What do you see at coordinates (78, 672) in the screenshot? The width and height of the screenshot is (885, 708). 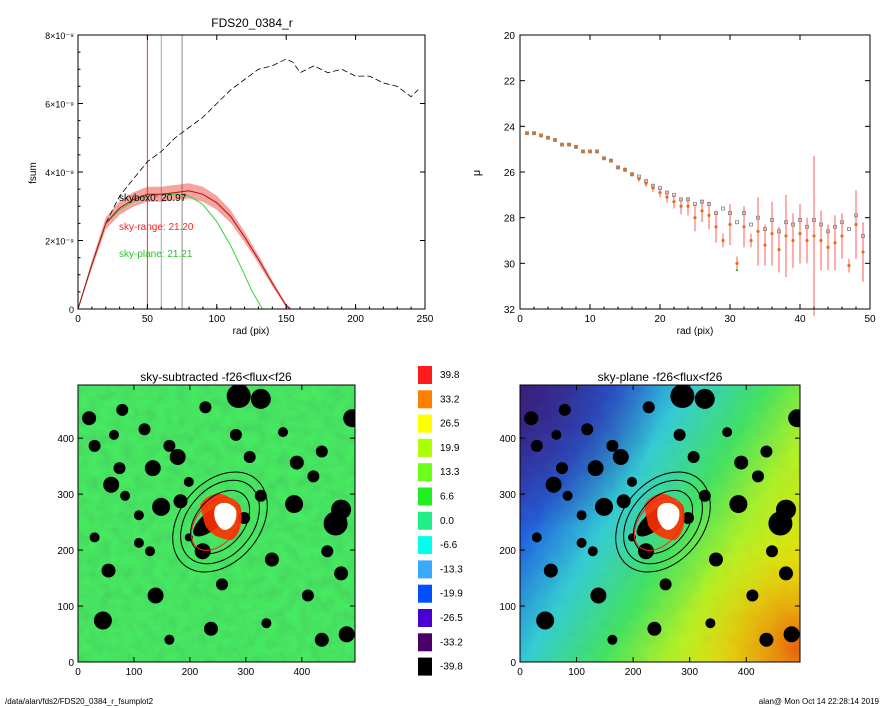 I see `image-xtick-label: 0` at bounding box center [78, 672].